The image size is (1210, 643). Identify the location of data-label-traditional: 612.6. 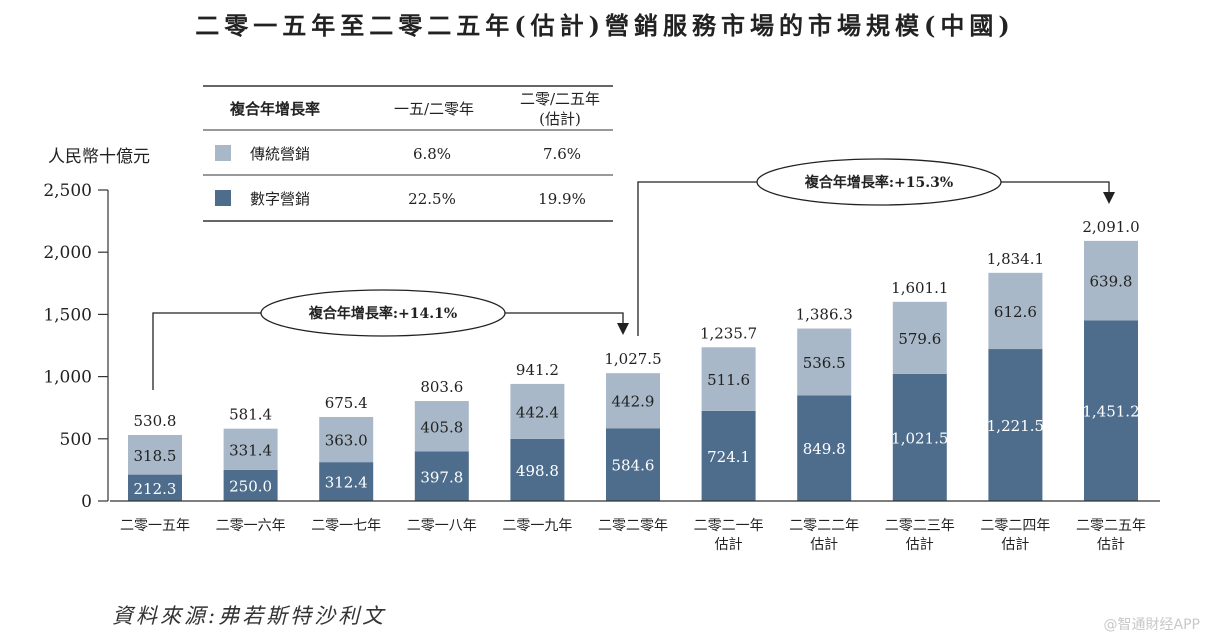
(1015, 312).